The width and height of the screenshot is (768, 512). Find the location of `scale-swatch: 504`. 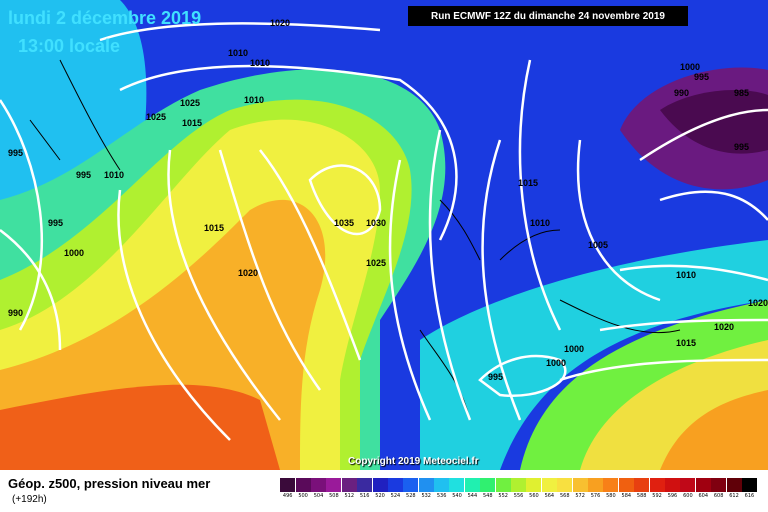

scale-swatch: 504 is located at coordinates (318, 488).